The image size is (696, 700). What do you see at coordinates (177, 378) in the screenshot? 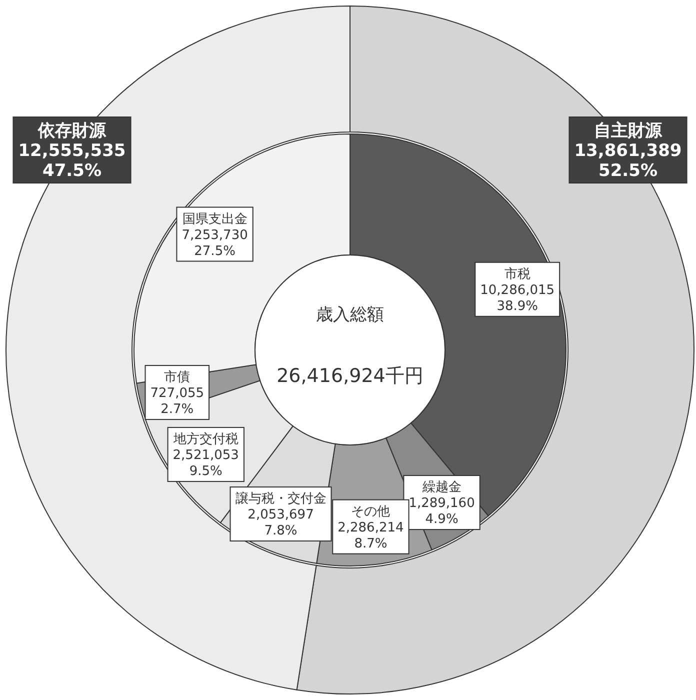
I see `slice-label: 市債` at bounding box center [177, 378].